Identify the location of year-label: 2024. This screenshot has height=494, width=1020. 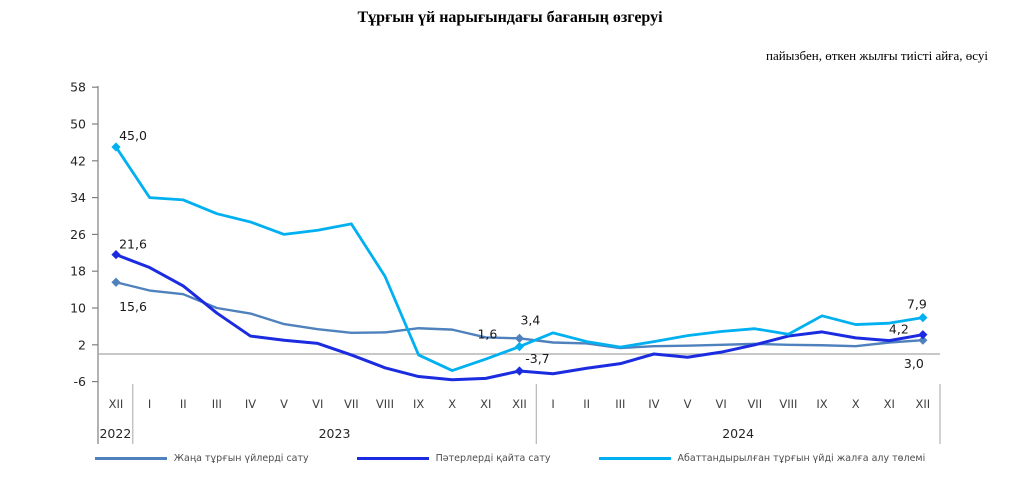
(738, 433).